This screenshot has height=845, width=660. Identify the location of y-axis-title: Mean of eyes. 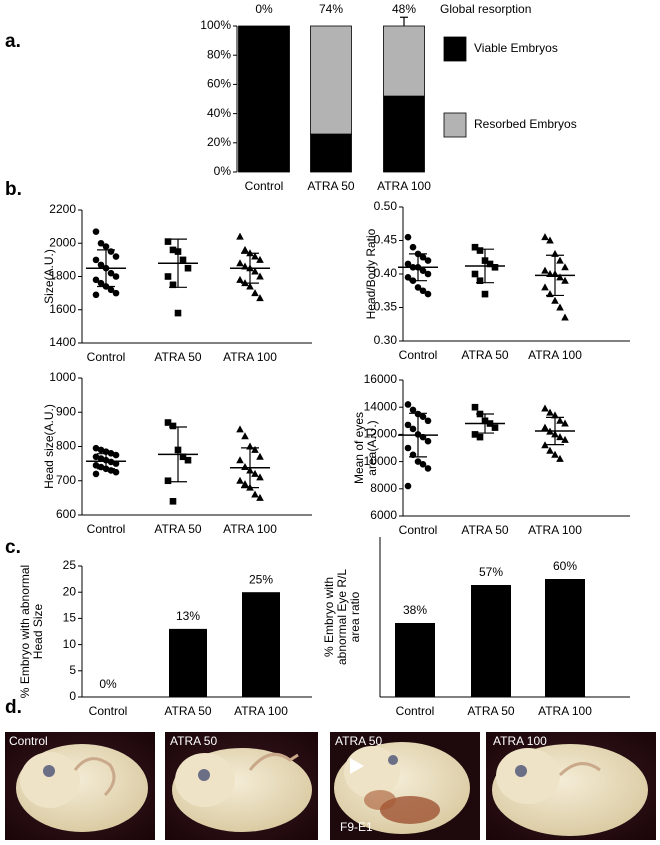
(359, 448).